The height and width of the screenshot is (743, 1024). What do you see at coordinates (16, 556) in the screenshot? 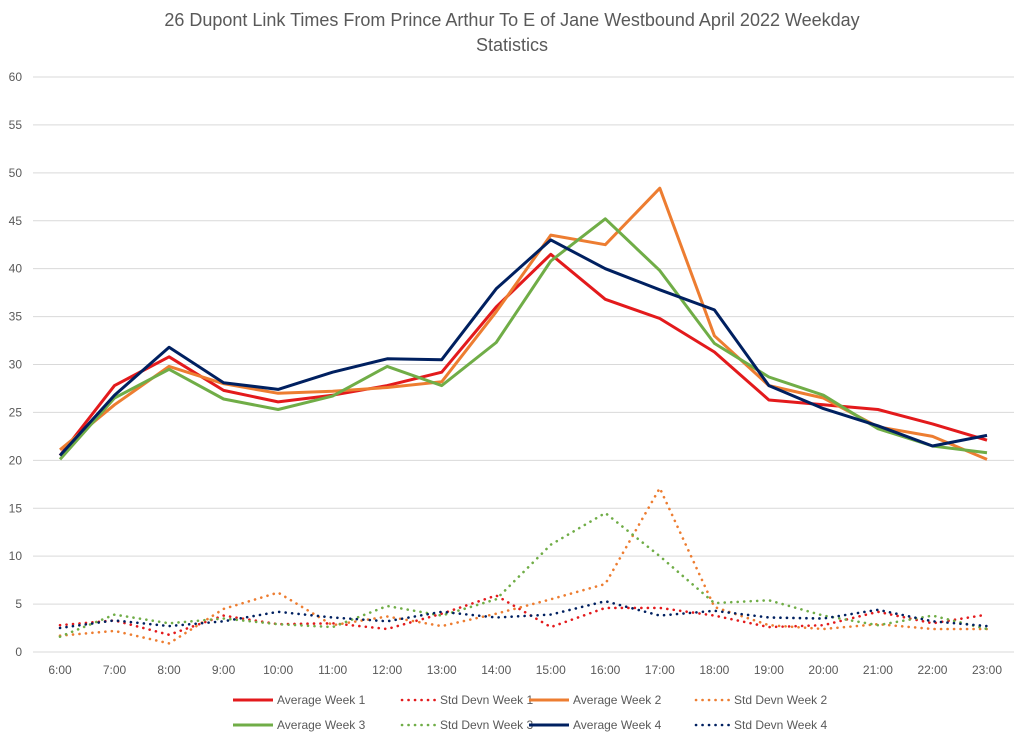
I see `y-tick-label: 10` at bounding box center [16, 556].